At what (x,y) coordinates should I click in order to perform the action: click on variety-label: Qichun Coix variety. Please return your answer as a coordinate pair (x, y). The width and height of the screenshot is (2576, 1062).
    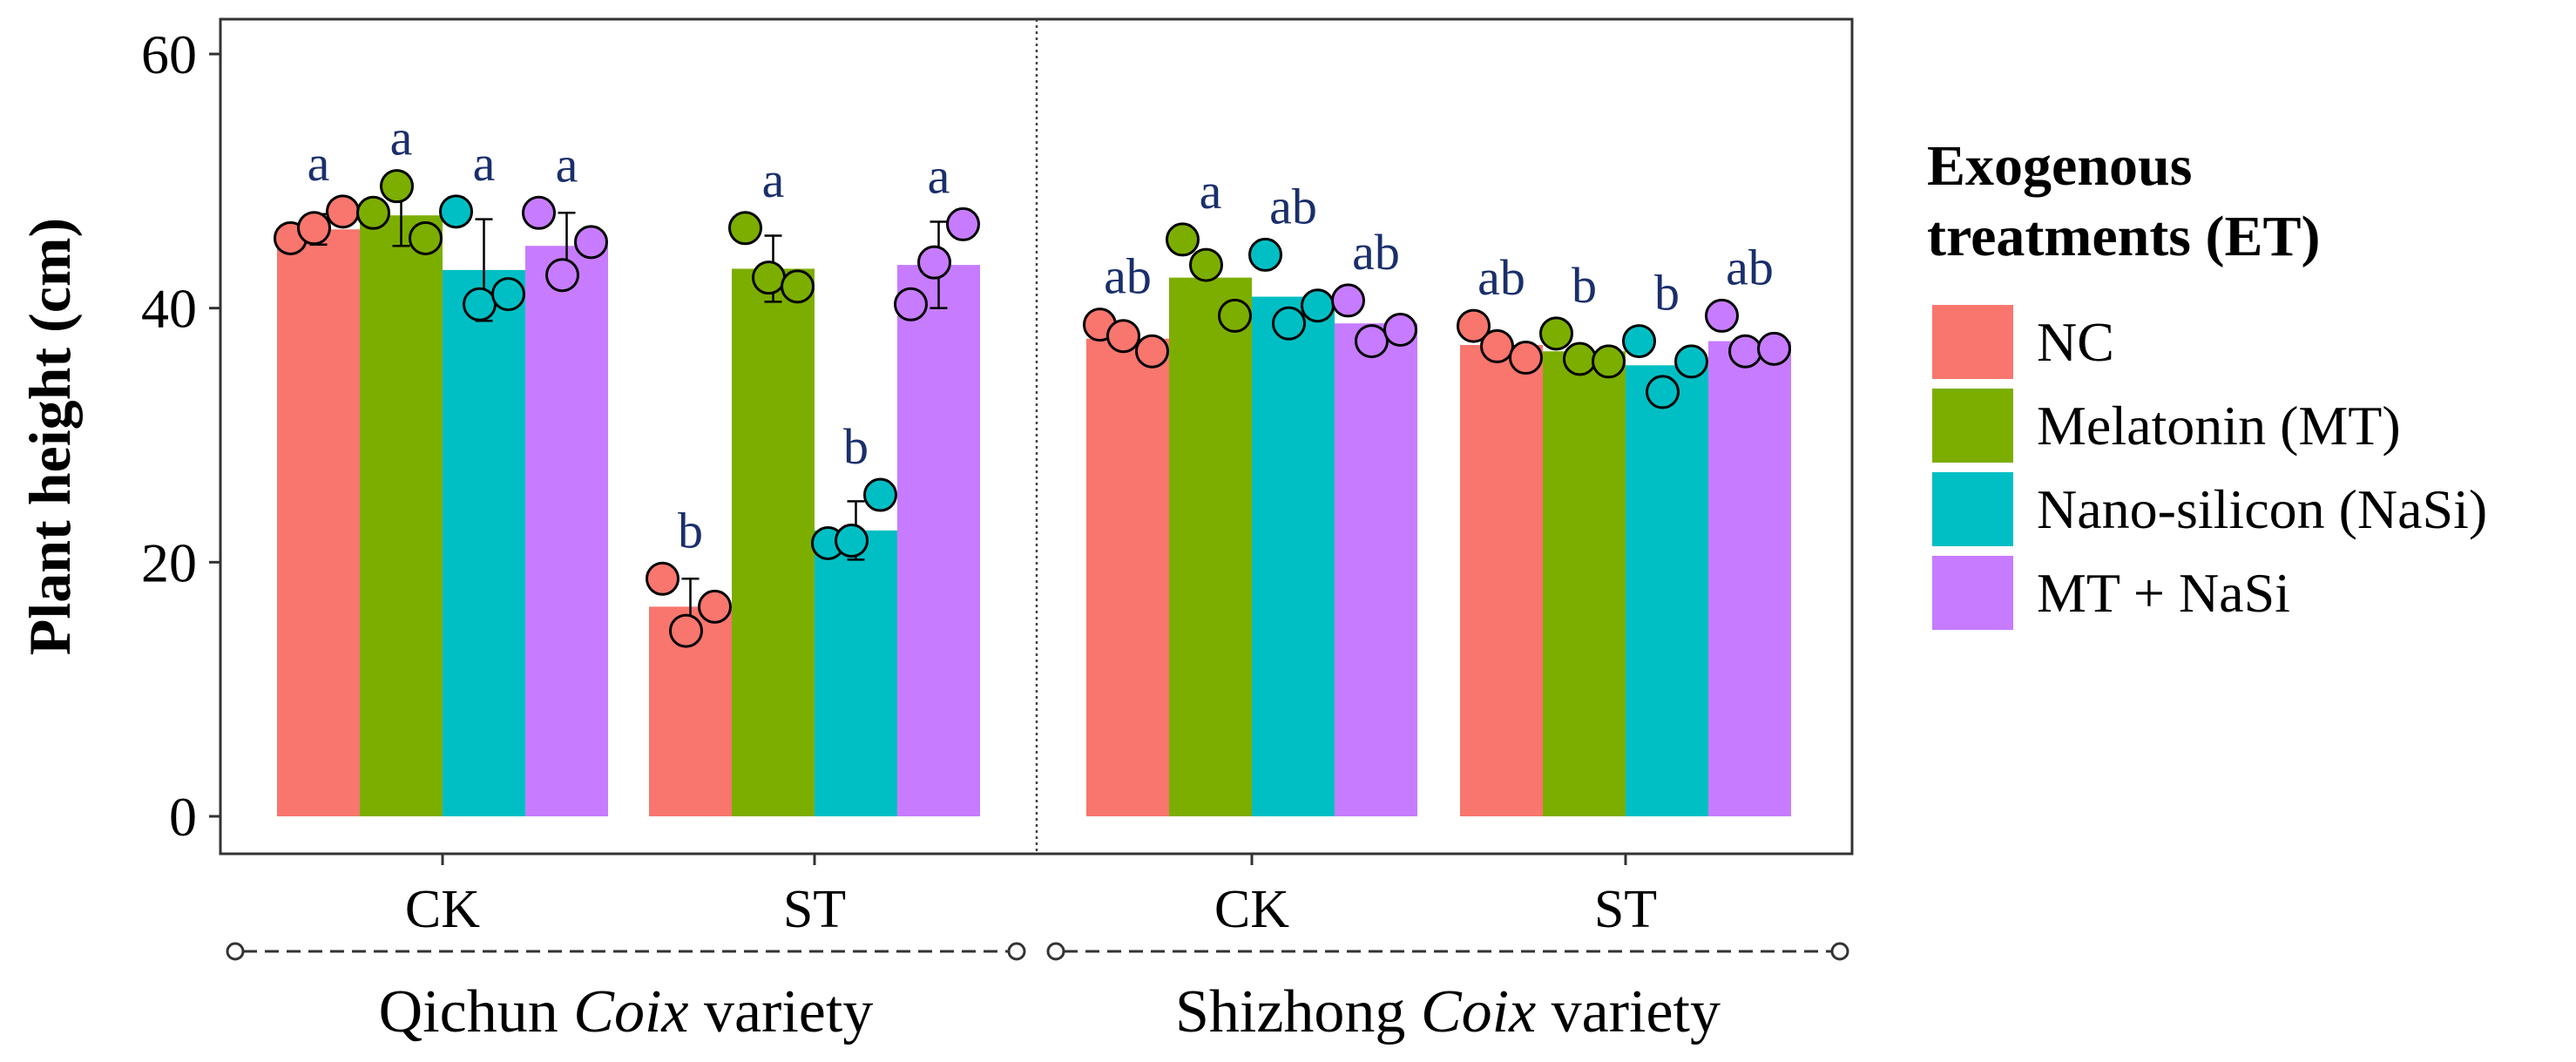
    Looking at the image, I should click on (626, 1012).